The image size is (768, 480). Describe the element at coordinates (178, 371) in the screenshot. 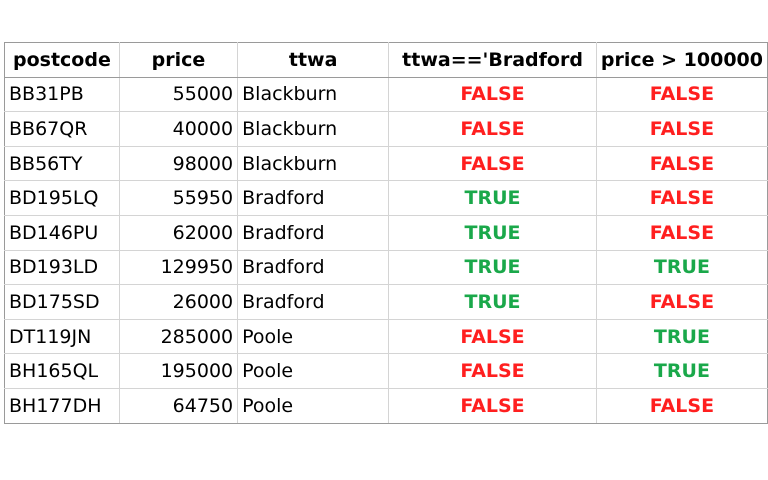

I see `price-cell: 195000` at that location.